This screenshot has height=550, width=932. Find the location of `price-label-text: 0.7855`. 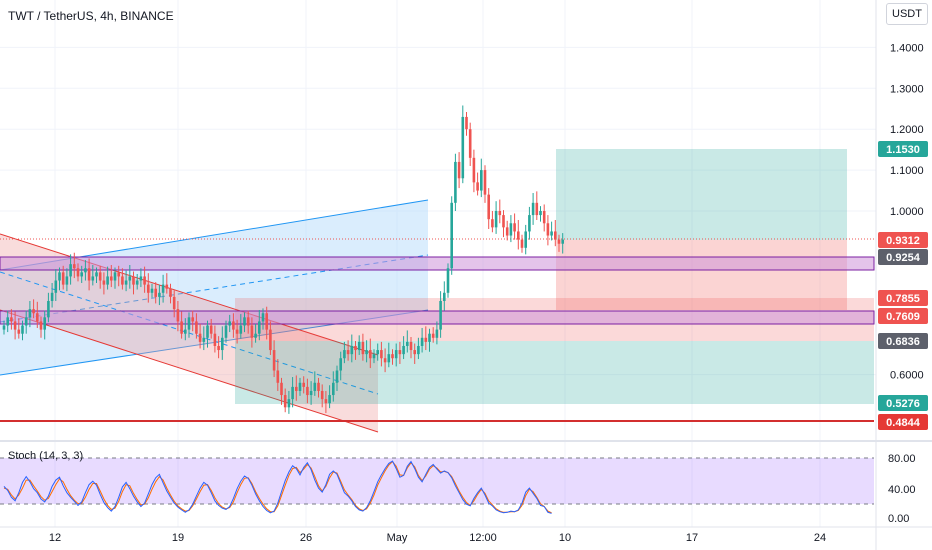

price-label-text: 0.7855 is located at coordinates (903, 299).